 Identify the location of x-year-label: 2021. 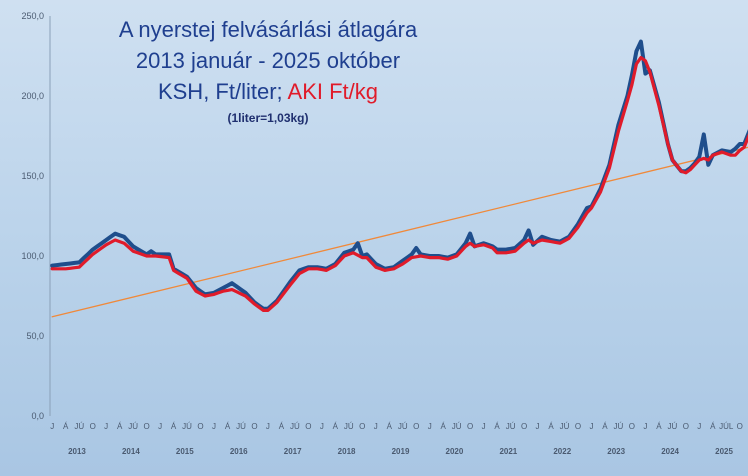
(508, 451).